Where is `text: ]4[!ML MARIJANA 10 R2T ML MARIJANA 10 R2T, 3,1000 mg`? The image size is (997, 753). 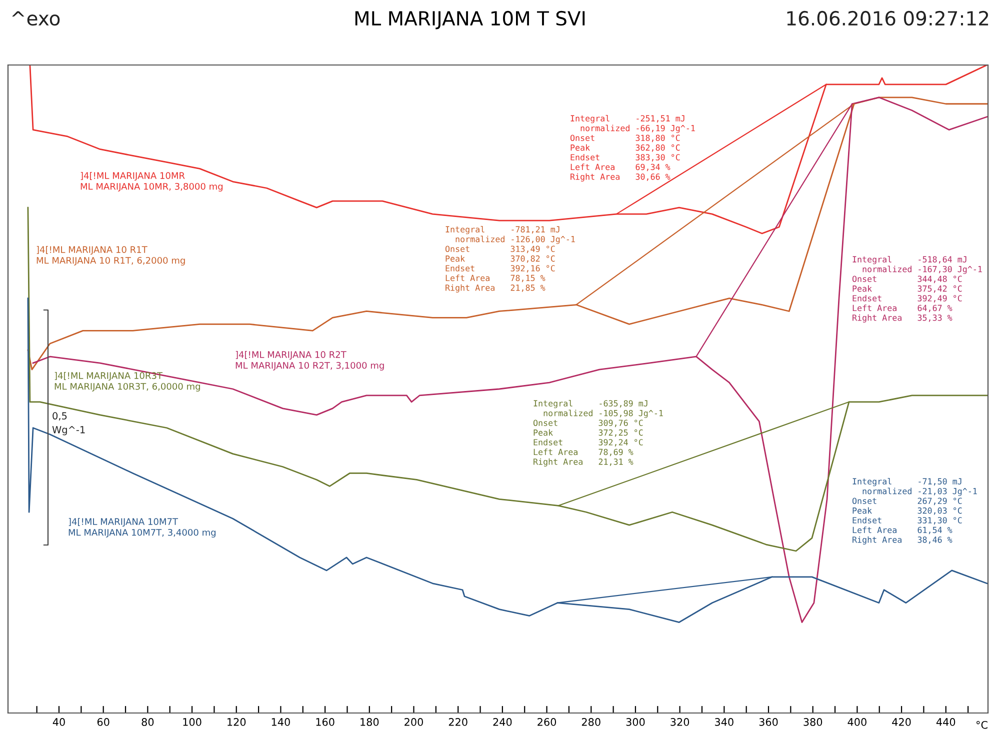
text: ]4[!ML MARIJANA 10 R2T ML MARIJANA 10 R2T, 3,1000 mg is located at coordinates (310, 361).